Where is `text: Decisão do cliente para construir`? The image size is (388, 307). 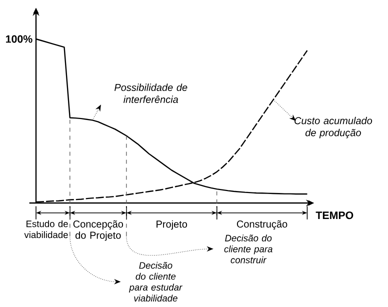
text: Decisão do cliente para construir is located at coordinates (248, 249).